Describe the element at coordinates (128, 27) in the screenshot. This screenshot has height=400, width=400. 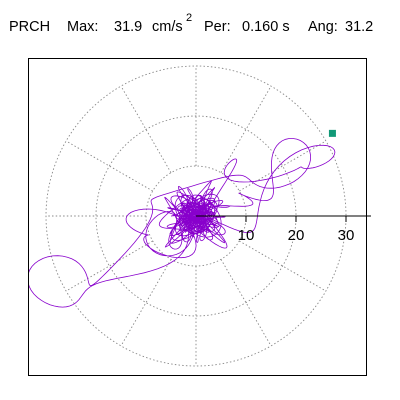
I see `max-value: 31.9` at that location.